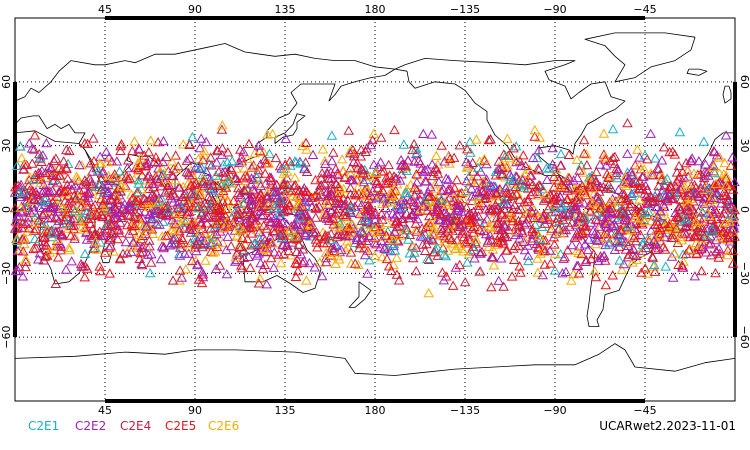 The height and width of the screenshot is (450, 750). I want to click on lon-tick-bottom: 135, so click(285, 410).